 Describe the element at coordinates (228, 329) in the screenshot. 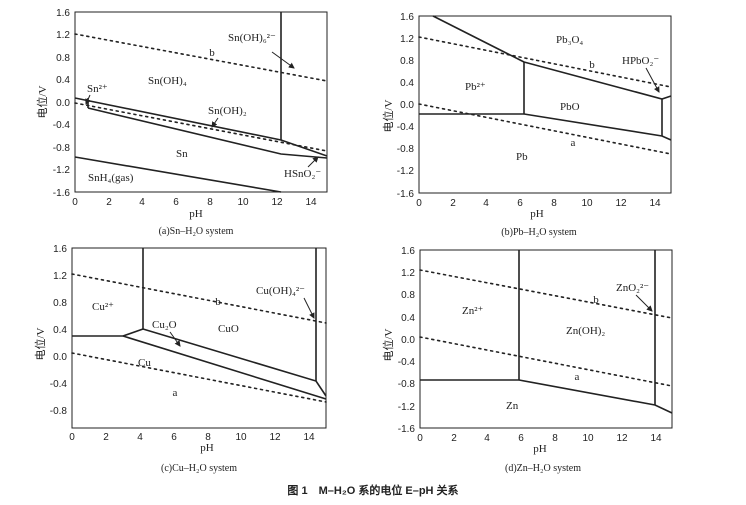

I see `region-label: CuO` at that location.